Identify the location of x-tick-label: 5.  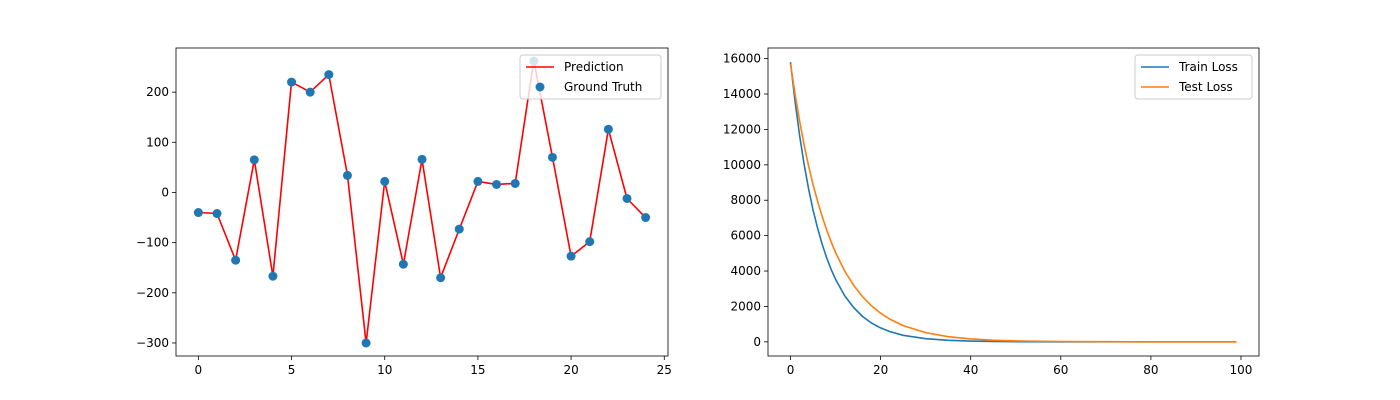
(292, 370).